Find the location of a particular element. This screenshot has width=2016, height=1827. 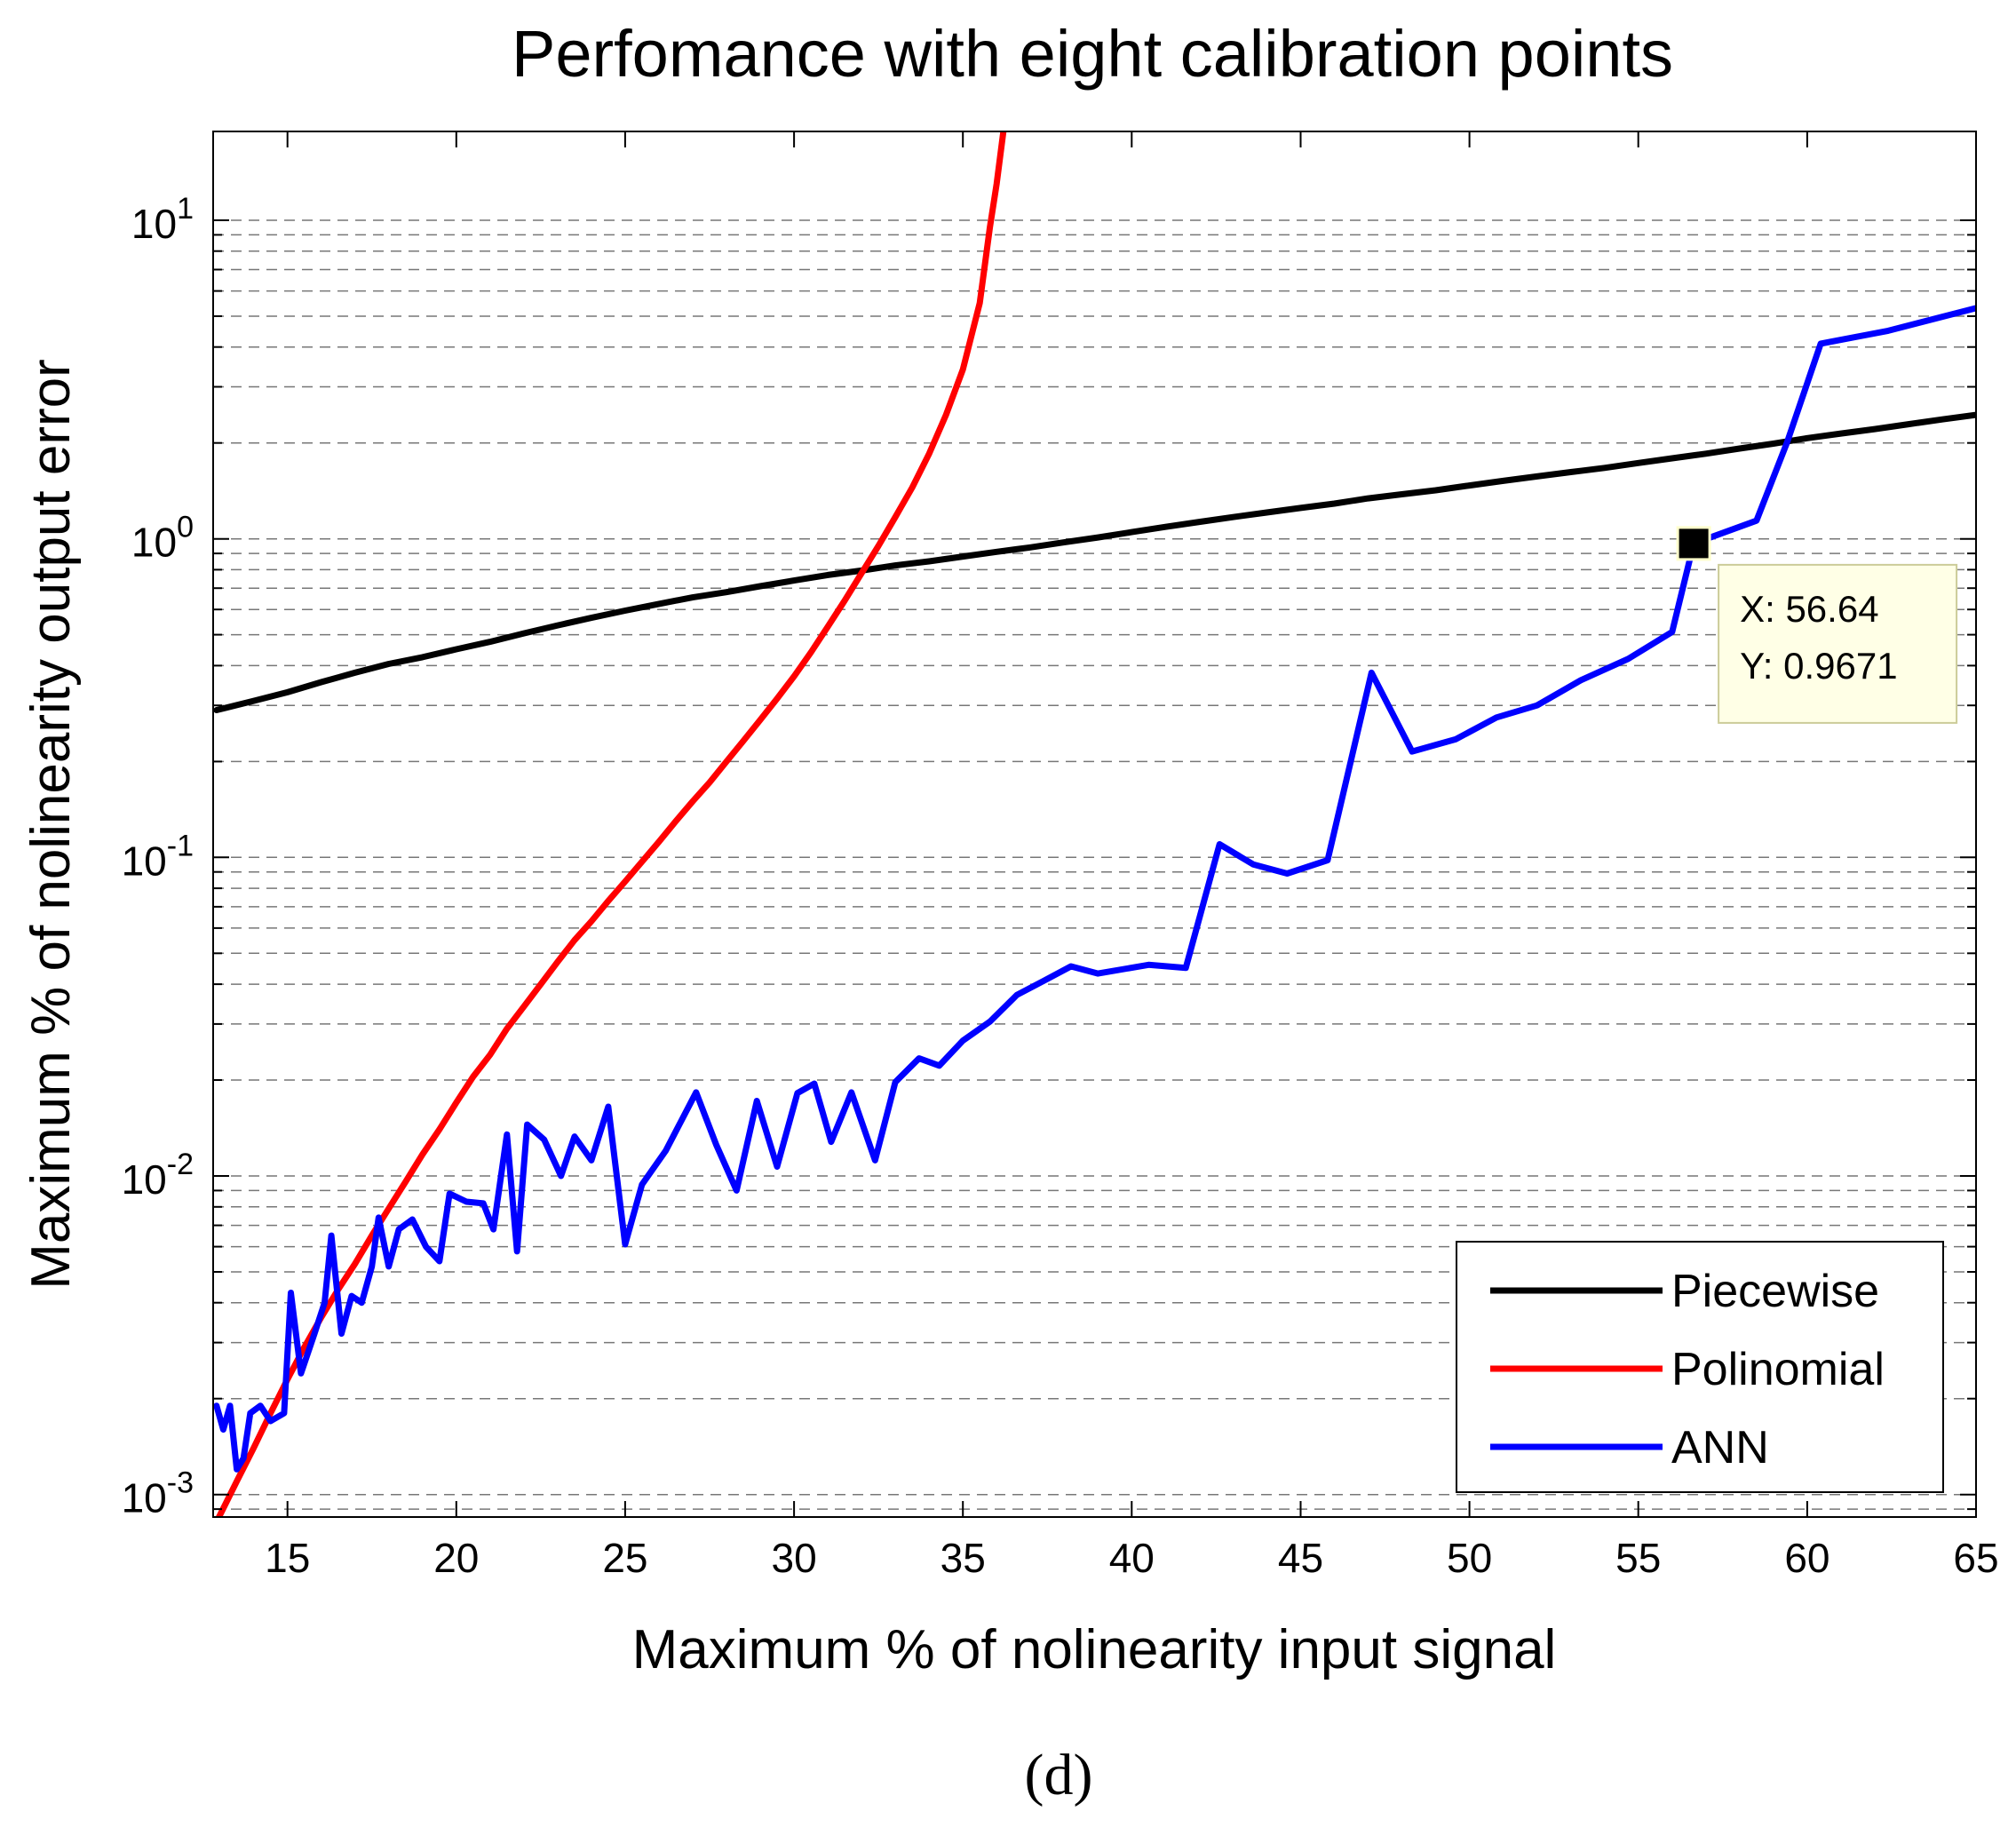

x-tick-label: 40 is located at coordinates (1132, 1558).